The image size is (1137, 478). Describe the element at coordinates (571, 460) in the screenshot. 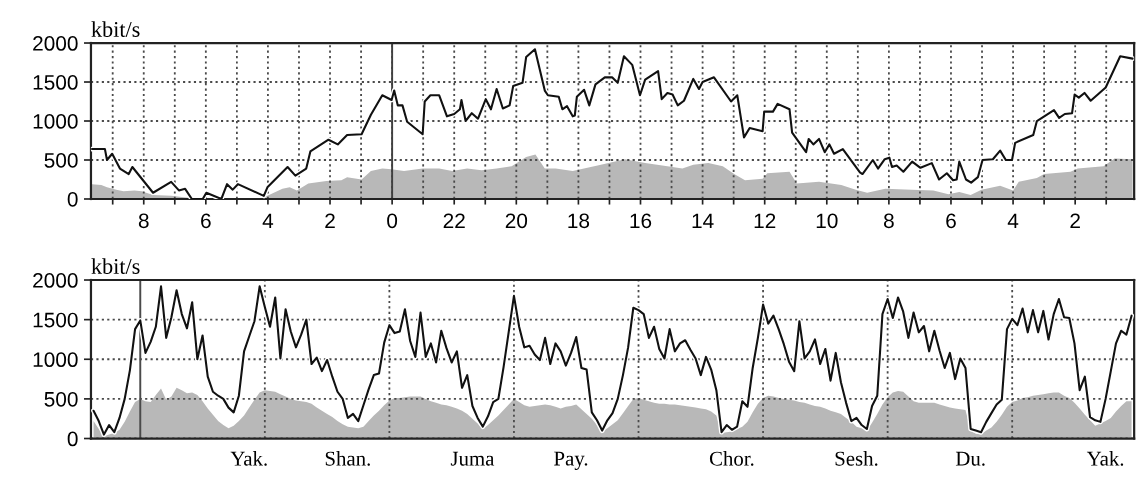

I see `x-tick-label: Pay.` at that location.